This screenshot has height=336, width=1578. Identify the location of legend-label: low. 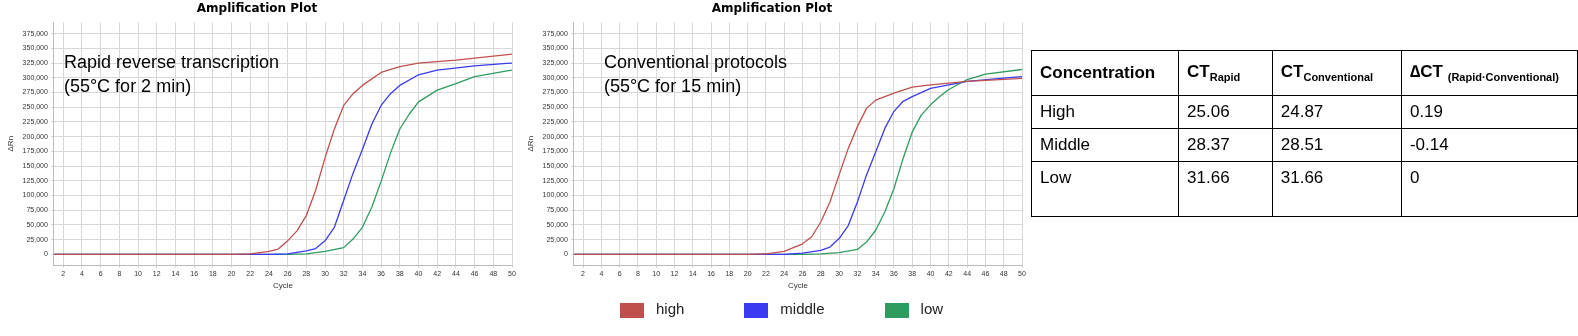
(932, 308).